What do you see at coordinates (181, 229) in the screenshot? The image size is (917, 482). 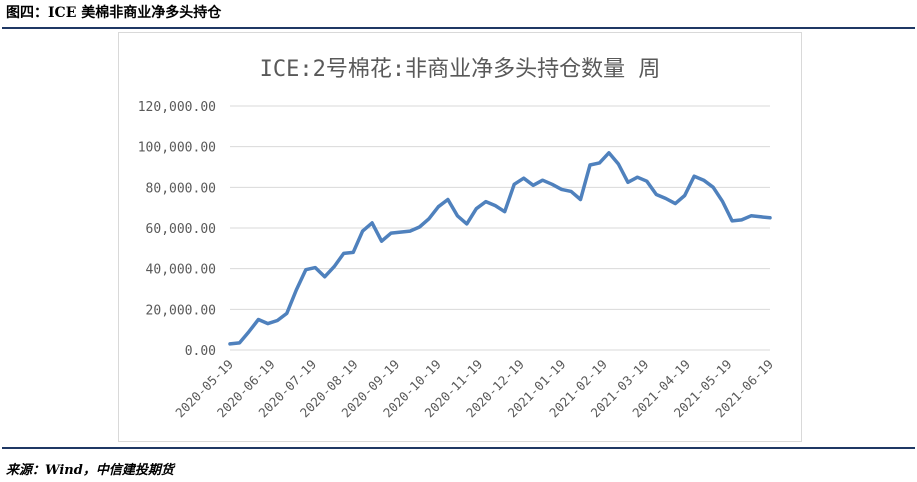 I see `y-tick-label: 60,000.00` at bounding box center [181, 229].